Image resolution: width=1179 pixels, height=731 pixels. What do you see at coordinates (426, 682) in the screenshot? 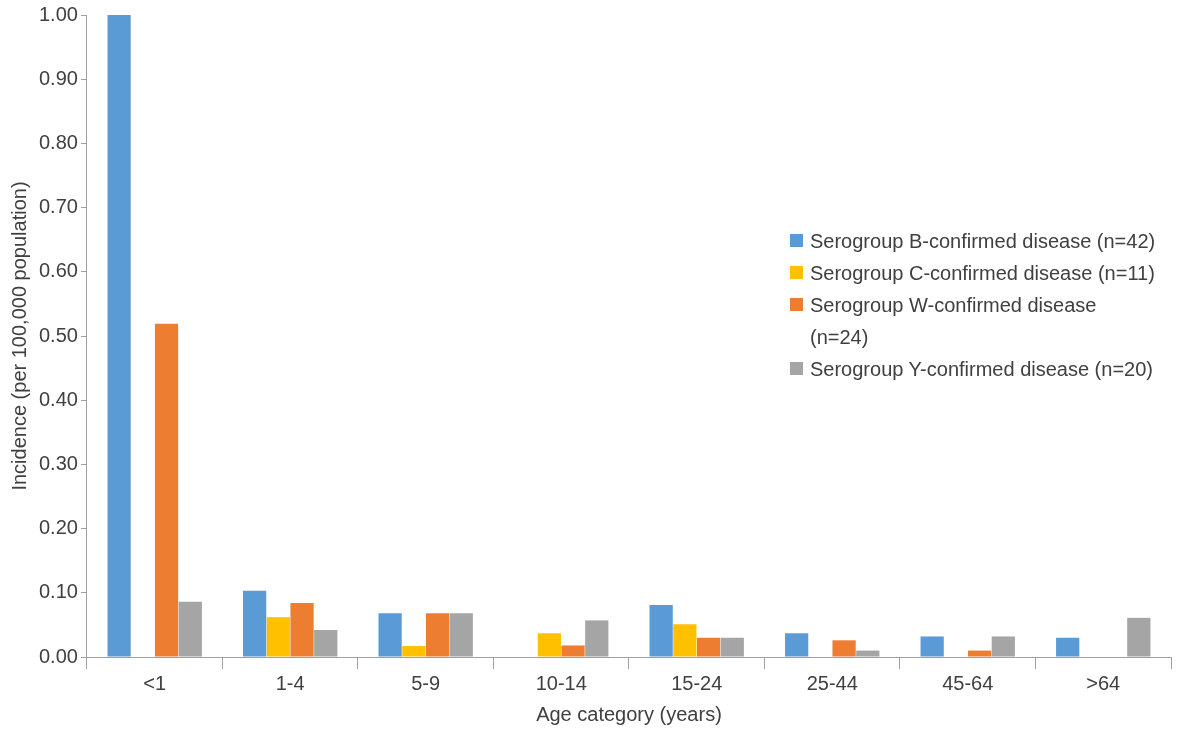
I see `x-tick-label: 5-9` at bounding box center [426, 682].